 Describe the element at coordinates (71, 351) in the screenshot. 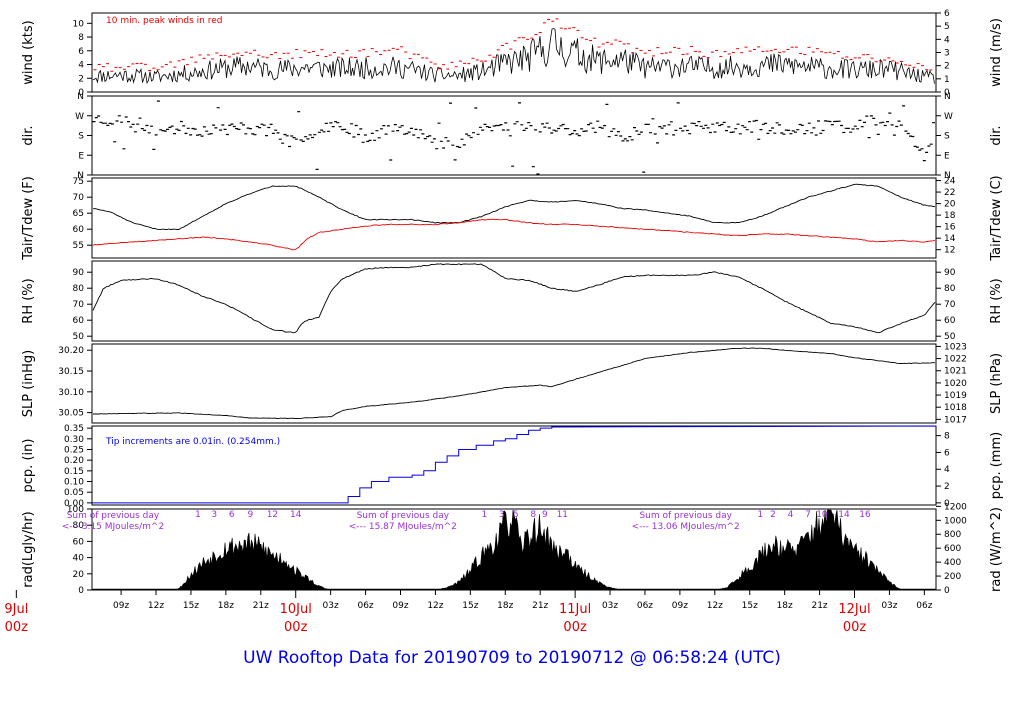

I see `y-tick-label-slp: 30.20` at that location.